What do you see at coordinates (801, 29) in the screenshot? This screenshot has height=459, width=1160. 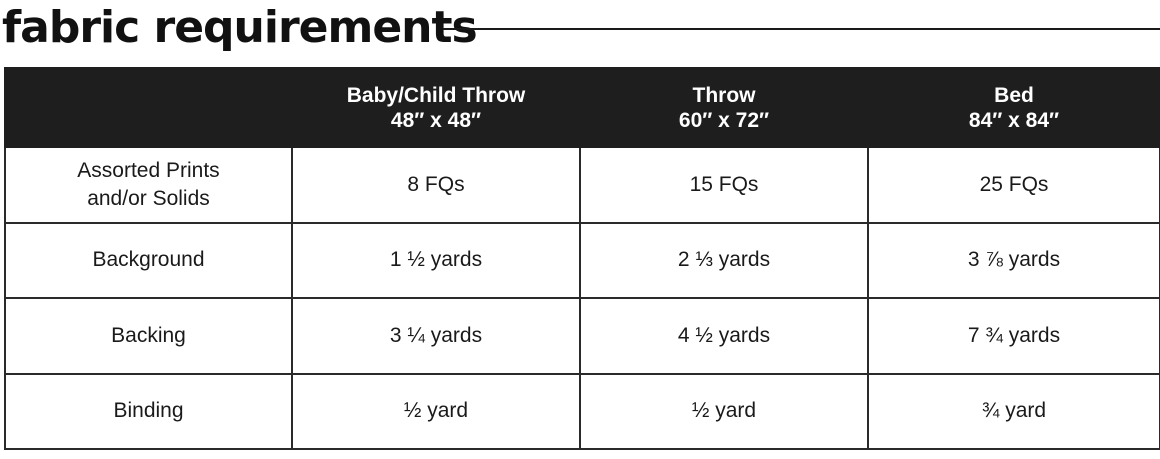 I see `title-rule` at bounding box center [801, 29].